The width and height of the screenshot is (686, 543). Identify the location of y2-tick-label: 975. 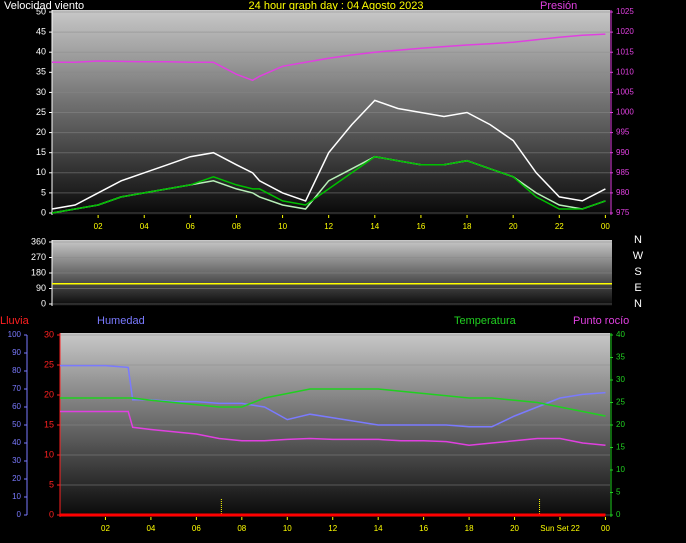
(623, 212).